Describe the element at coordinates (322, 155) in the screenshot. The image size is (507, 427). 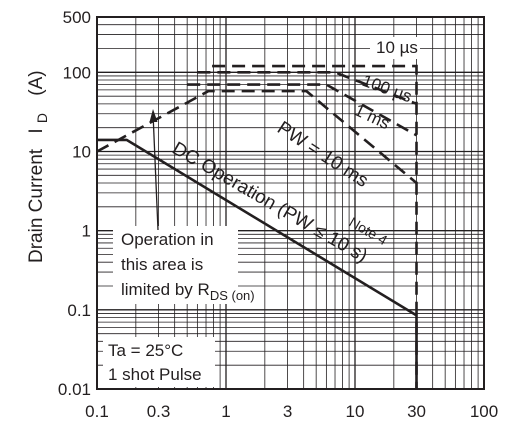
I see `label-pw-10ms: PW = 10 ms` at that location.